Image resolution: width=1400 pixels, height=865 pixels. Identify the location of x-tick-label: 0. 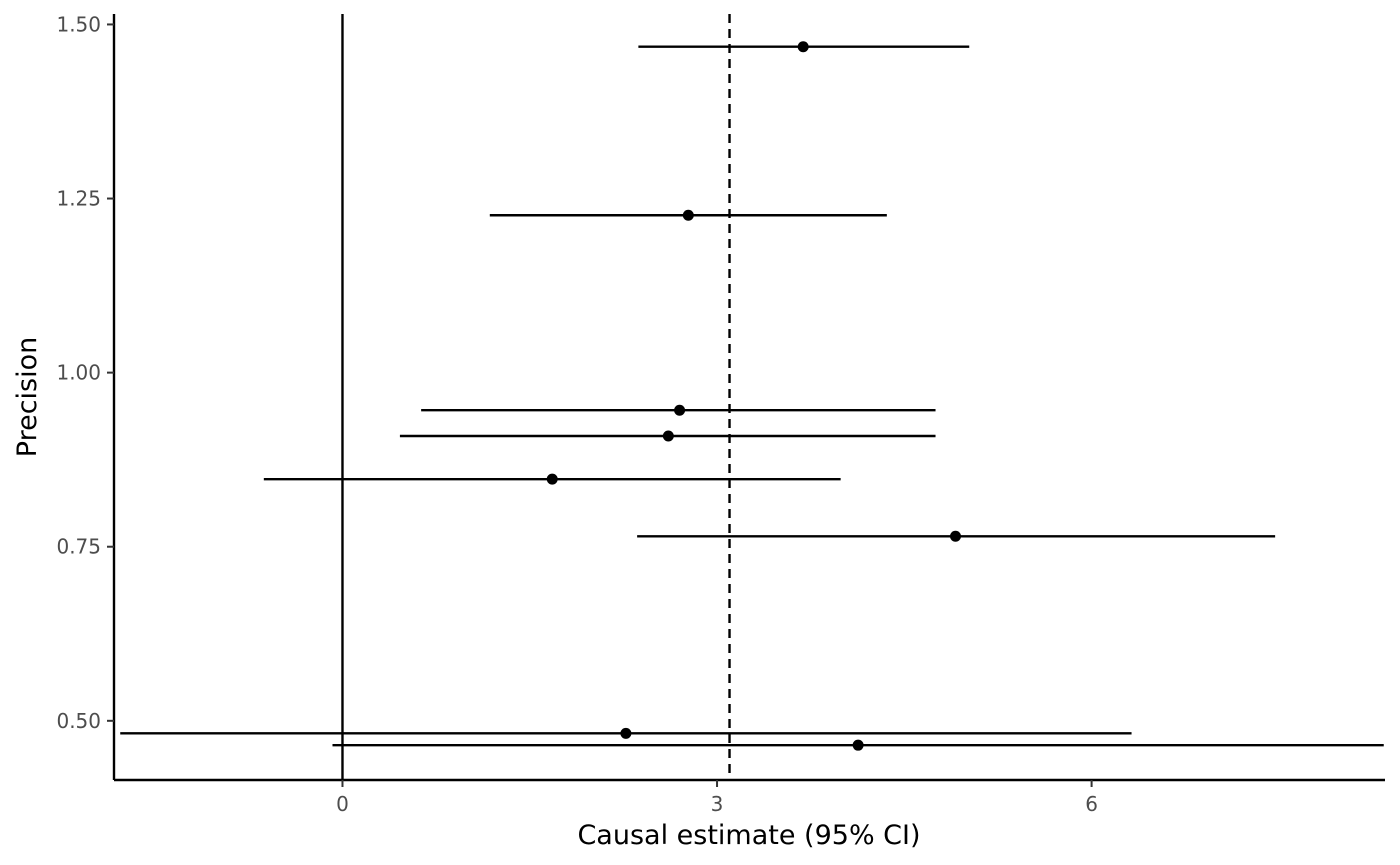
(342, 804).